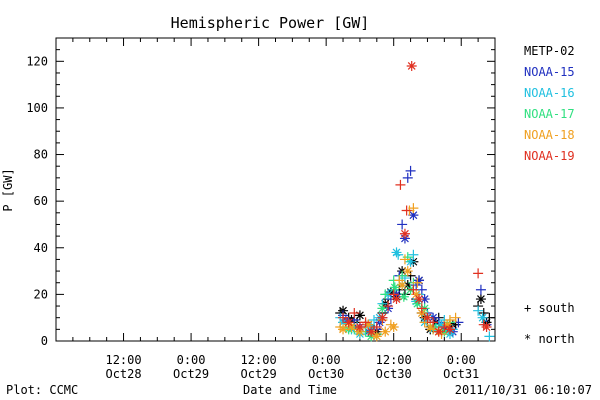 This screenshot has width=600, height=400. What do you see at coordinates (8, 189) in the screenshot?
I see `y-axis-label: P [GW]` at bounding box center [8, 189].